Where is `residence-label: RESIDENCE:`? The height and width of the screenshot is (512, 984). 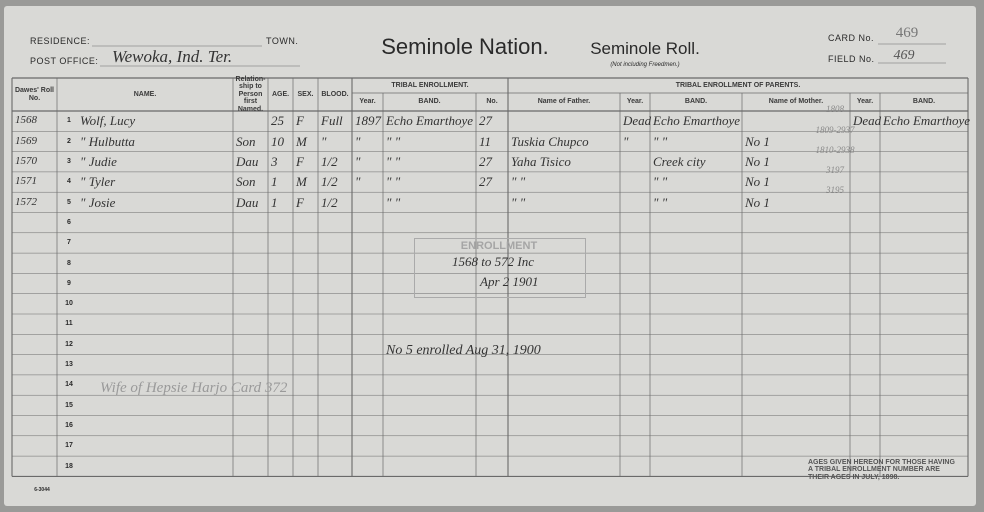 residence-label: RESIDENCE: is located at coordinates (60, 41).